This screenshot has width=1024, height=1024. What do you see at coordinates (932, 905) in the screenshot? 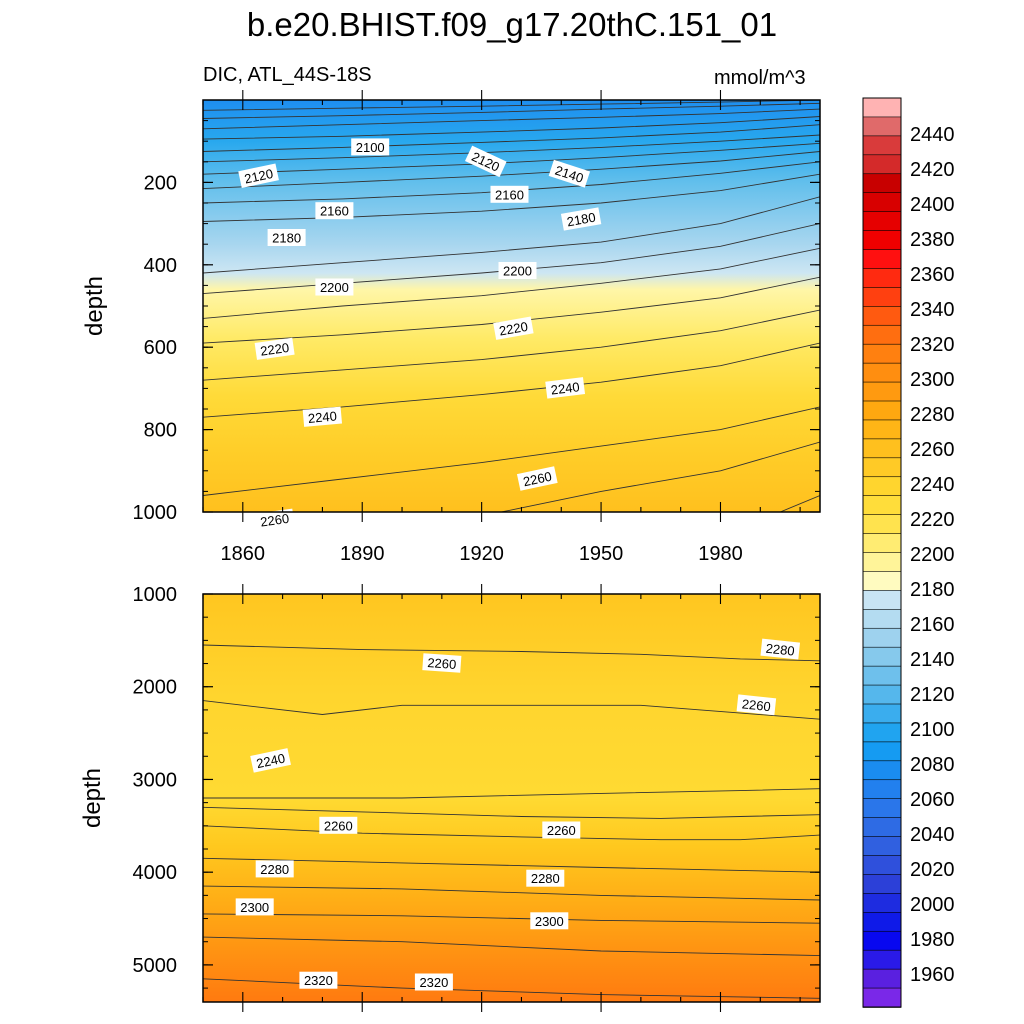
I see `colorbar-label: 2000` at bounding box center [932, 905].